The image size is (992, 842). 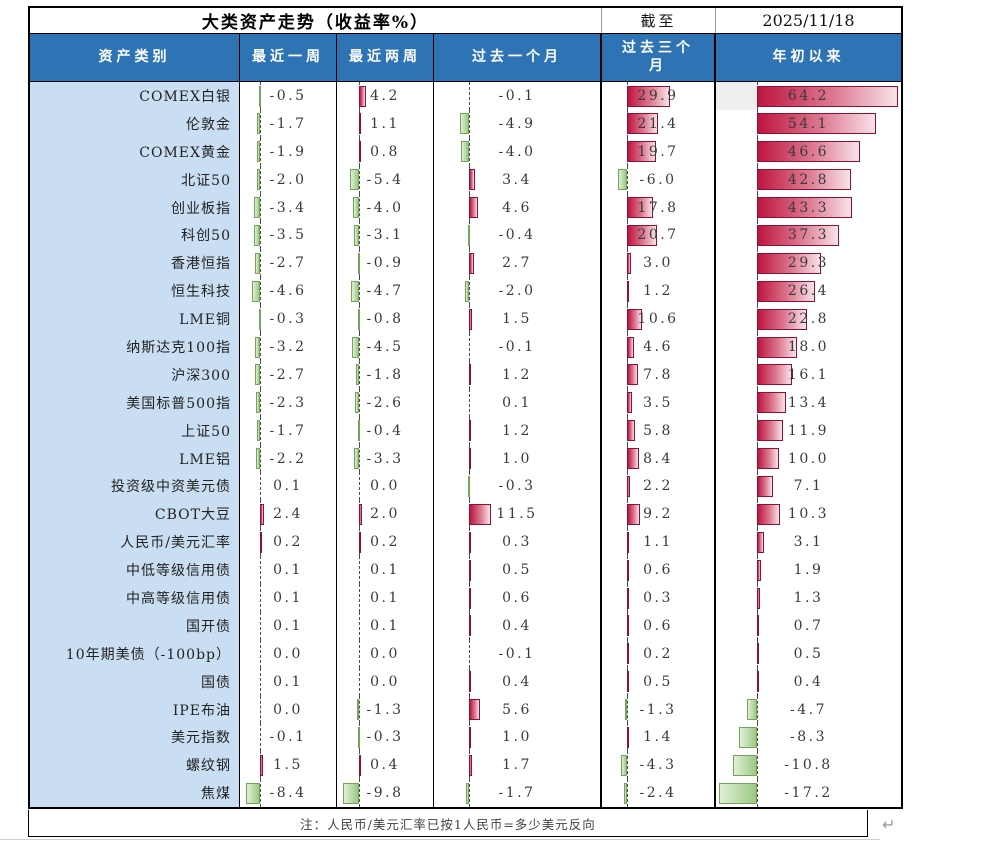 I want to click on value-text: 1.7, so click(x=517, y=765).